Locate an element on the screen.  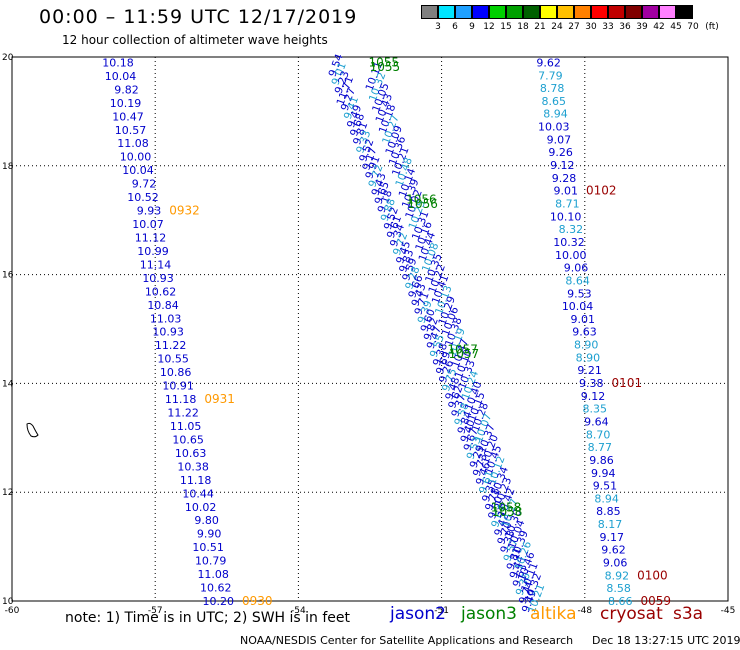
swh-value: 8.65 is located at coordinates (554, 101).